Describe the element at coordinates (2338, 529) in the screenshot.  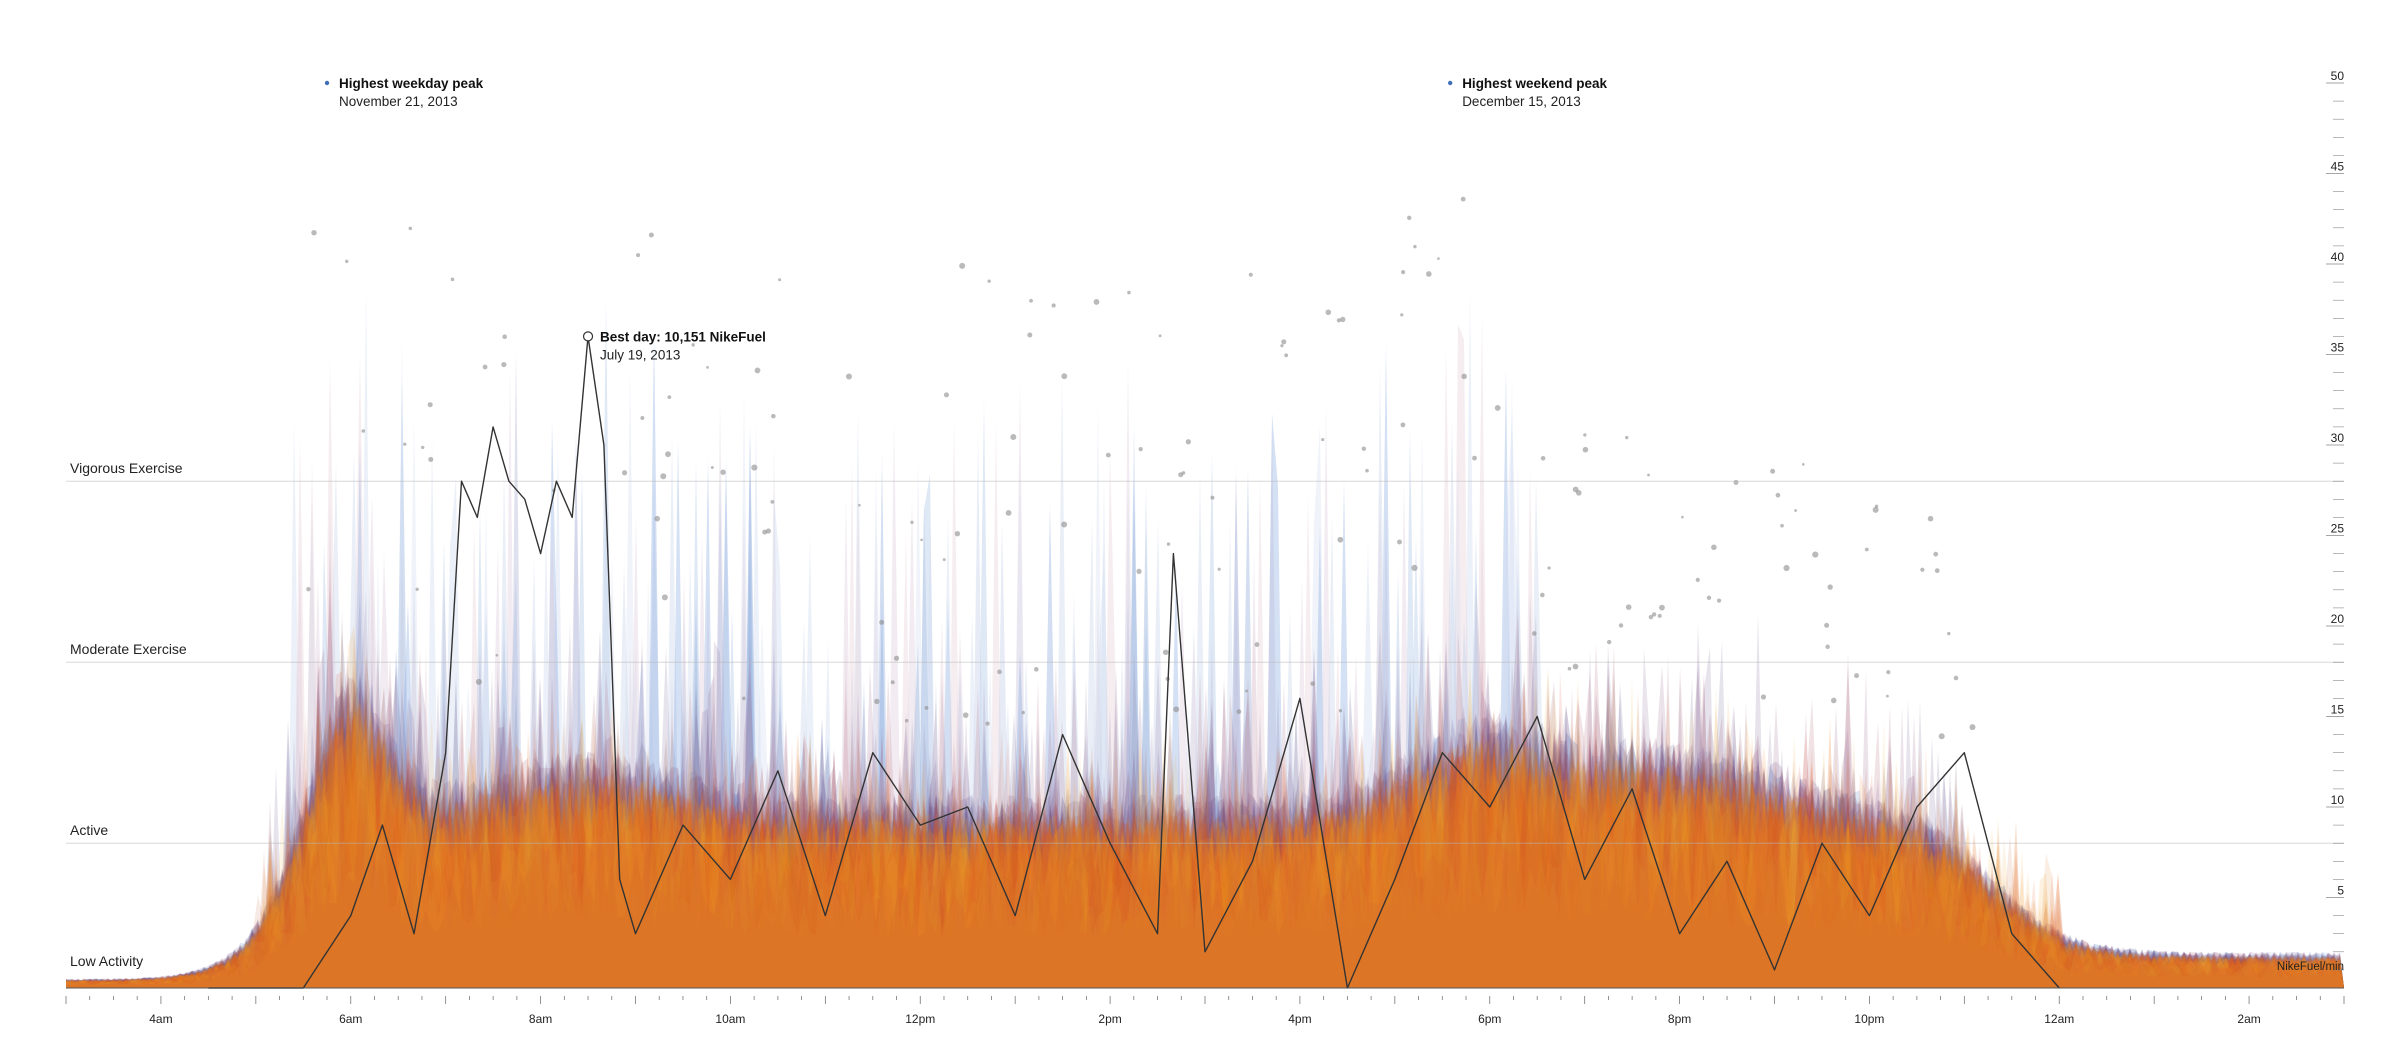
I see `y-tick-label: 25` at that location.